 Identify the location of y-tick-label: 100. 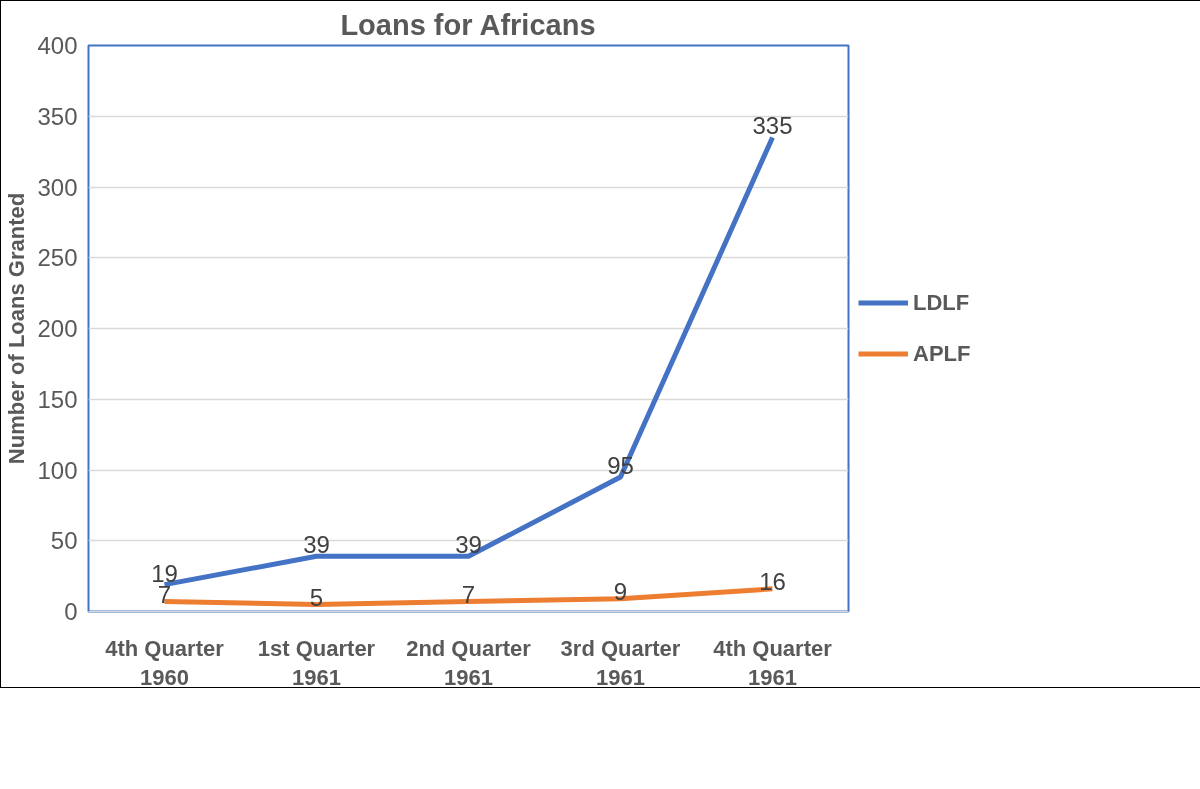
(57, 470).